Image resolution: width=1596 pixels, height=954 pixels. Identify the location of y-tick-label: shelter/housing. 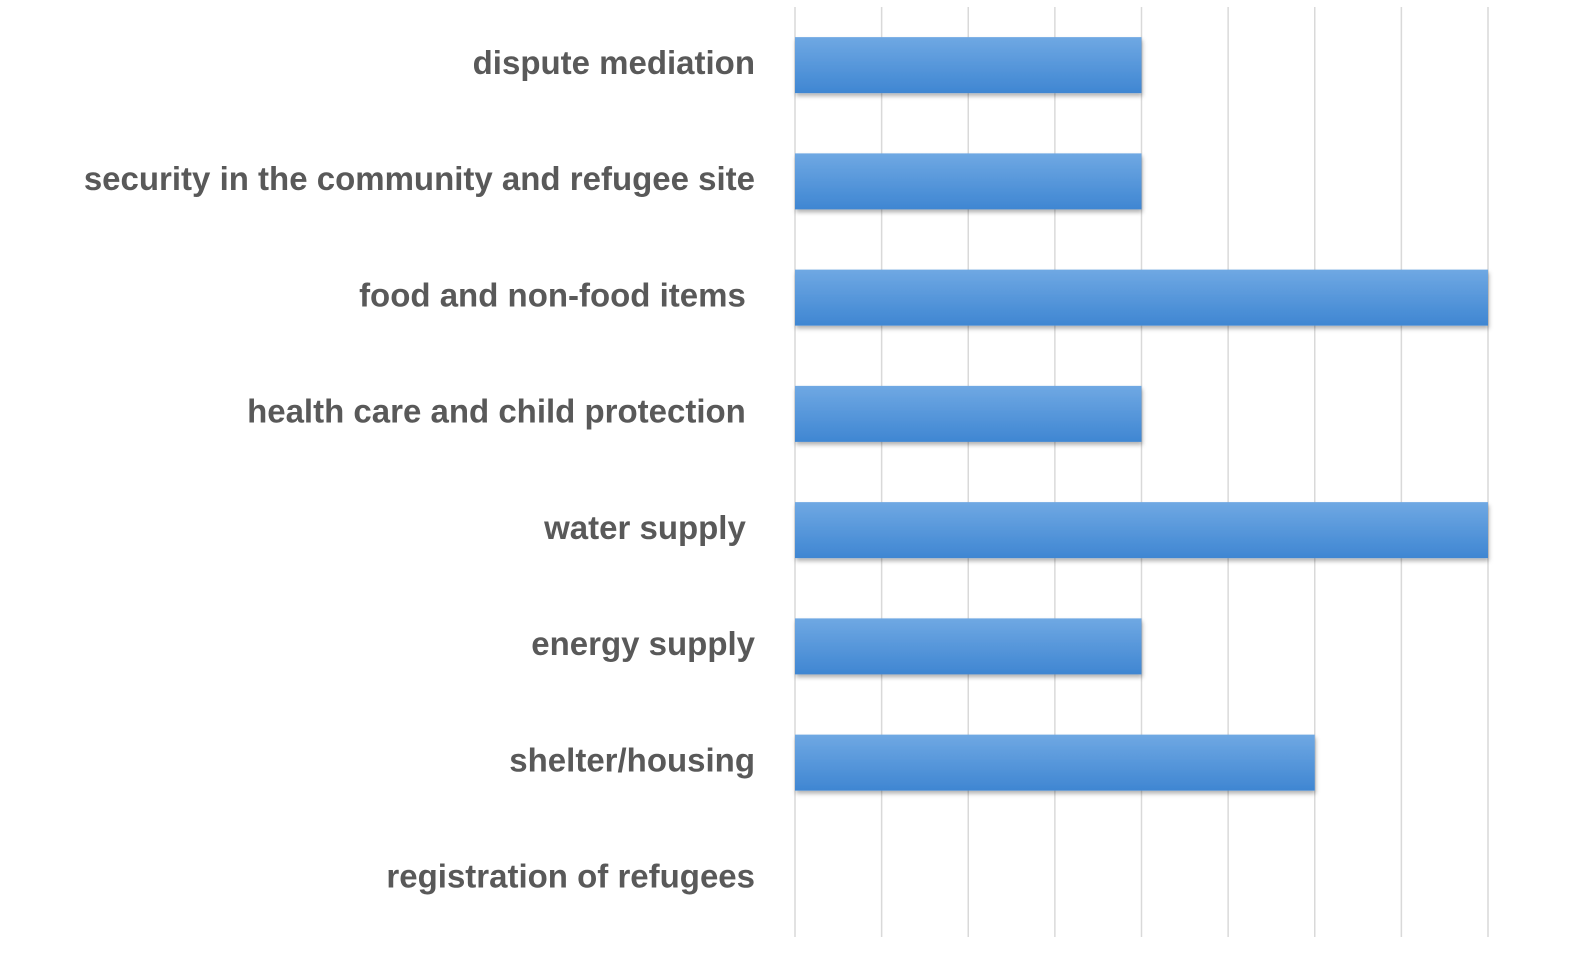
(632, 759).